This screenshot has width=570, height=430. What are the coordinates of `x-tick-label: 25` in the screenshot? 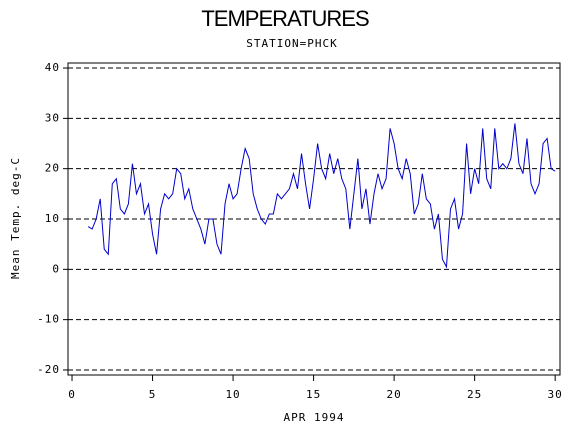 It's located at (474, 394).